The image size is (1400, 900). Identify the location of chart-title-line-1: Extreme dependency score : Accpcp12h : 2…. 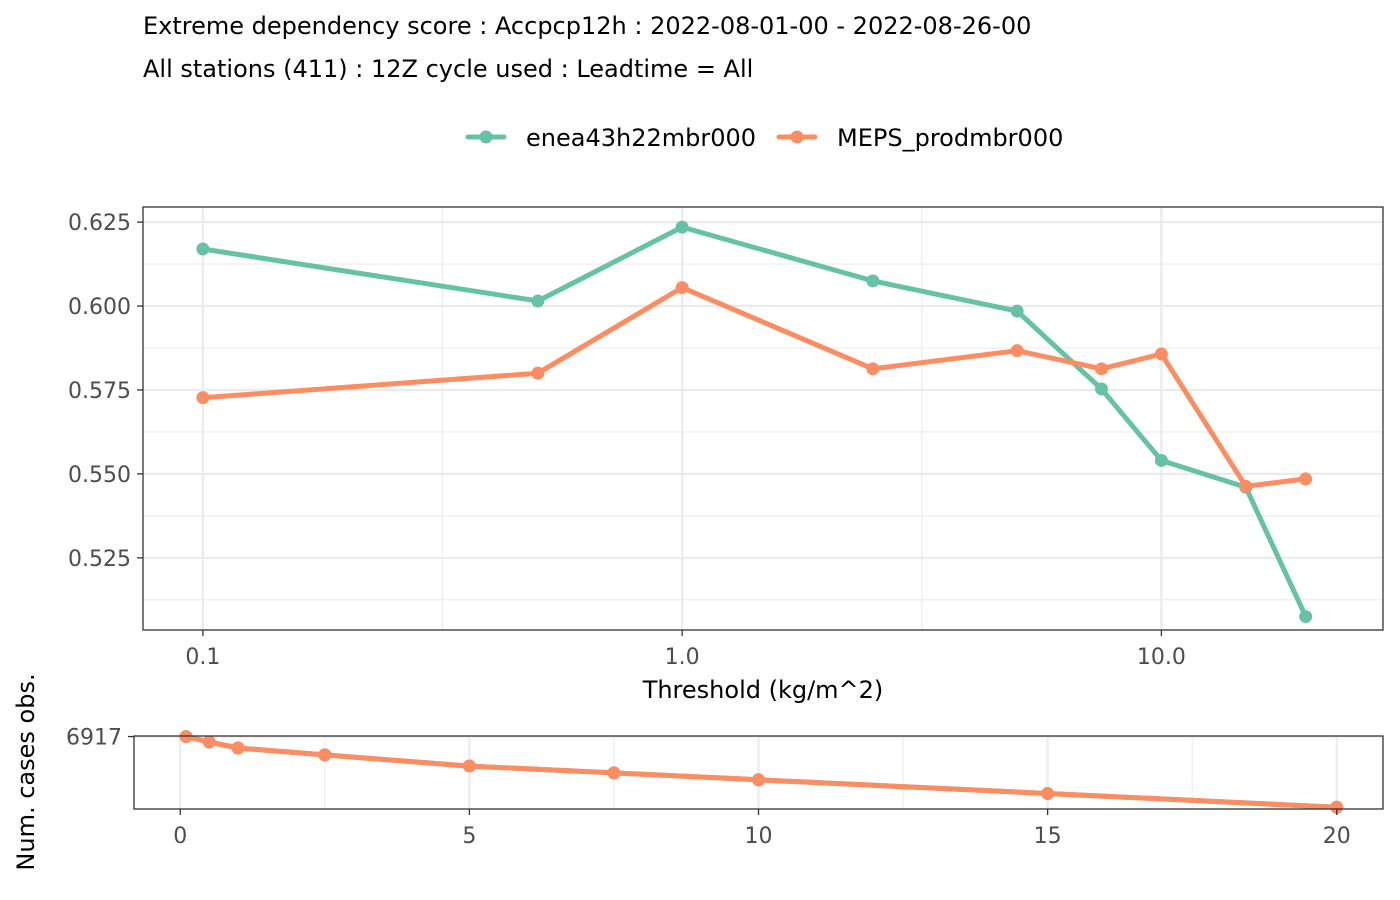
(587, 26).